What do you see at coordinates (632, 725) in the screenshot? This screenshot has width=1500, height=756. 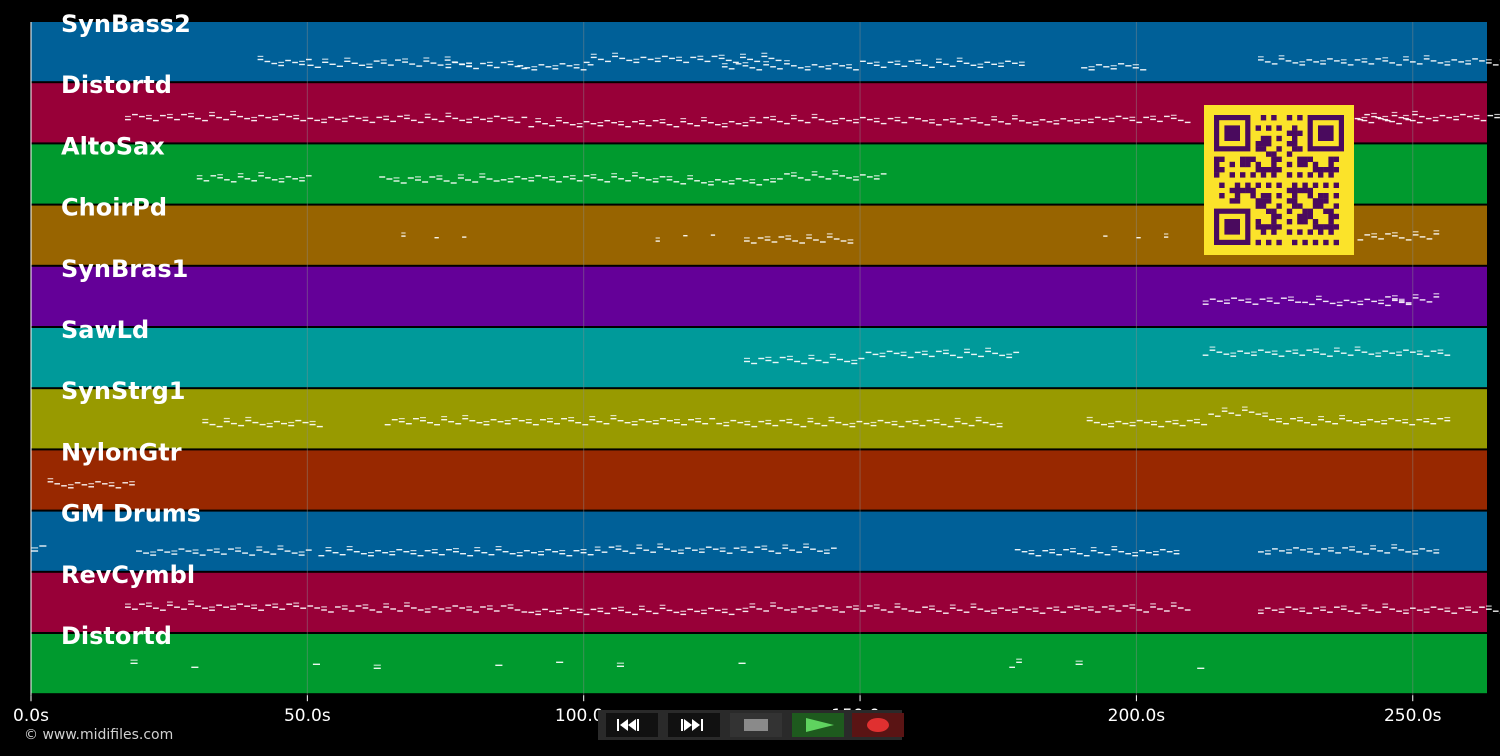 I see `rewind-button` at bounding box center [632, 725].